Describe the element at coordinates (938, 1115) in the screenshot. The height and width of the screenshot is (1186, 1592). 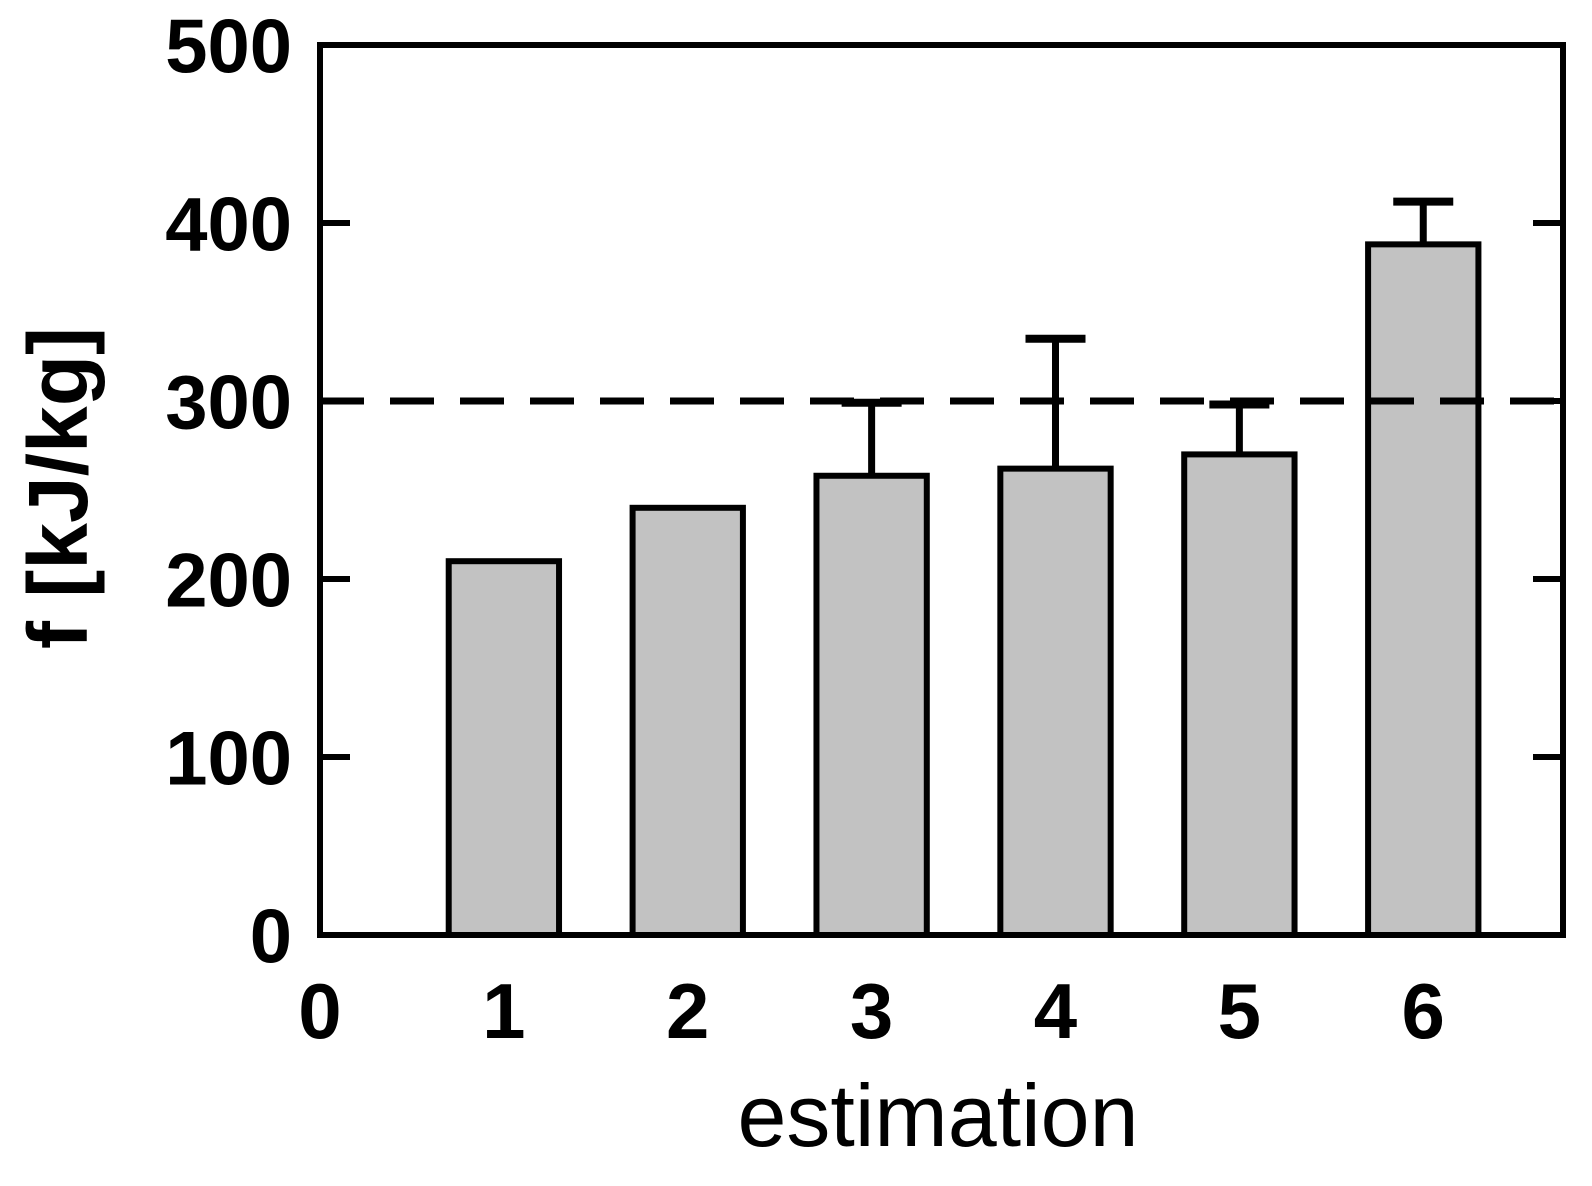
I see `x-axis-title: estimation` at that location.